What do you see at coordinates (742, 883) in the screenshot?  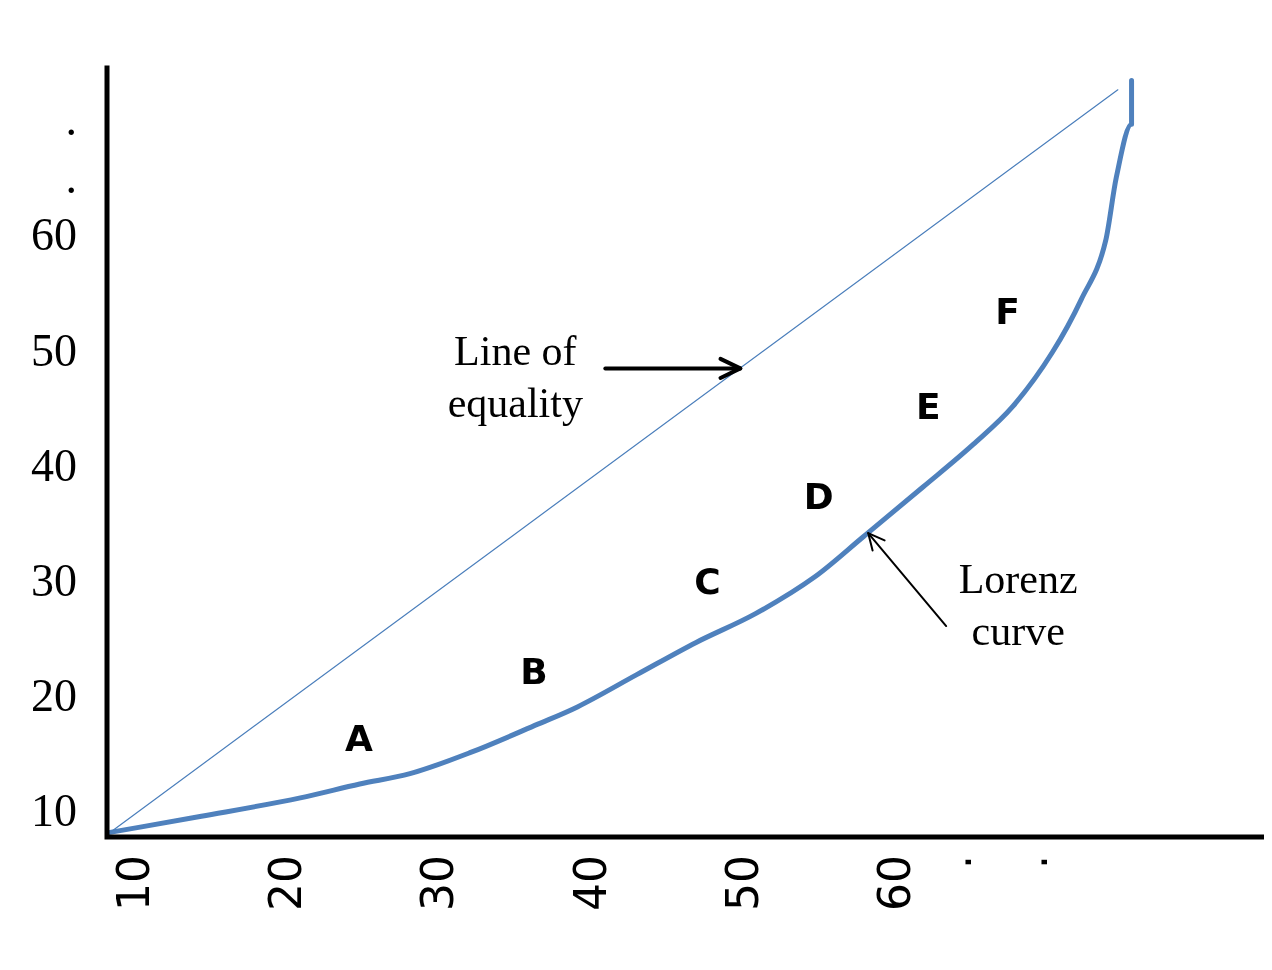 I see `x-tick-label: 50` at bounding box center [742, 883].